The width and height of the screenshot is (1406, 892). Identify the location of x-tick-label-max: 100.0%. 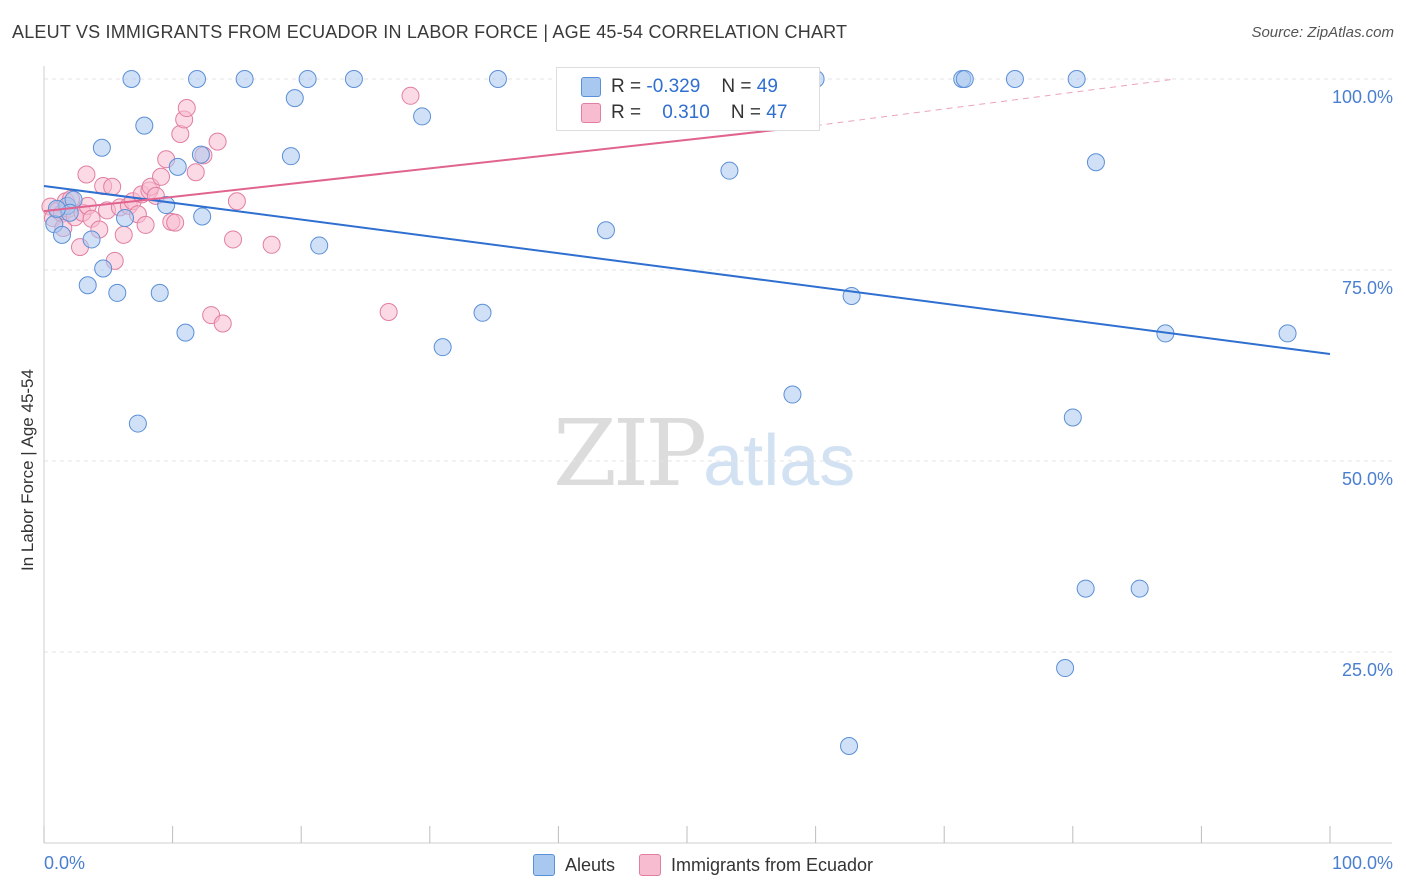
(1362, 863).